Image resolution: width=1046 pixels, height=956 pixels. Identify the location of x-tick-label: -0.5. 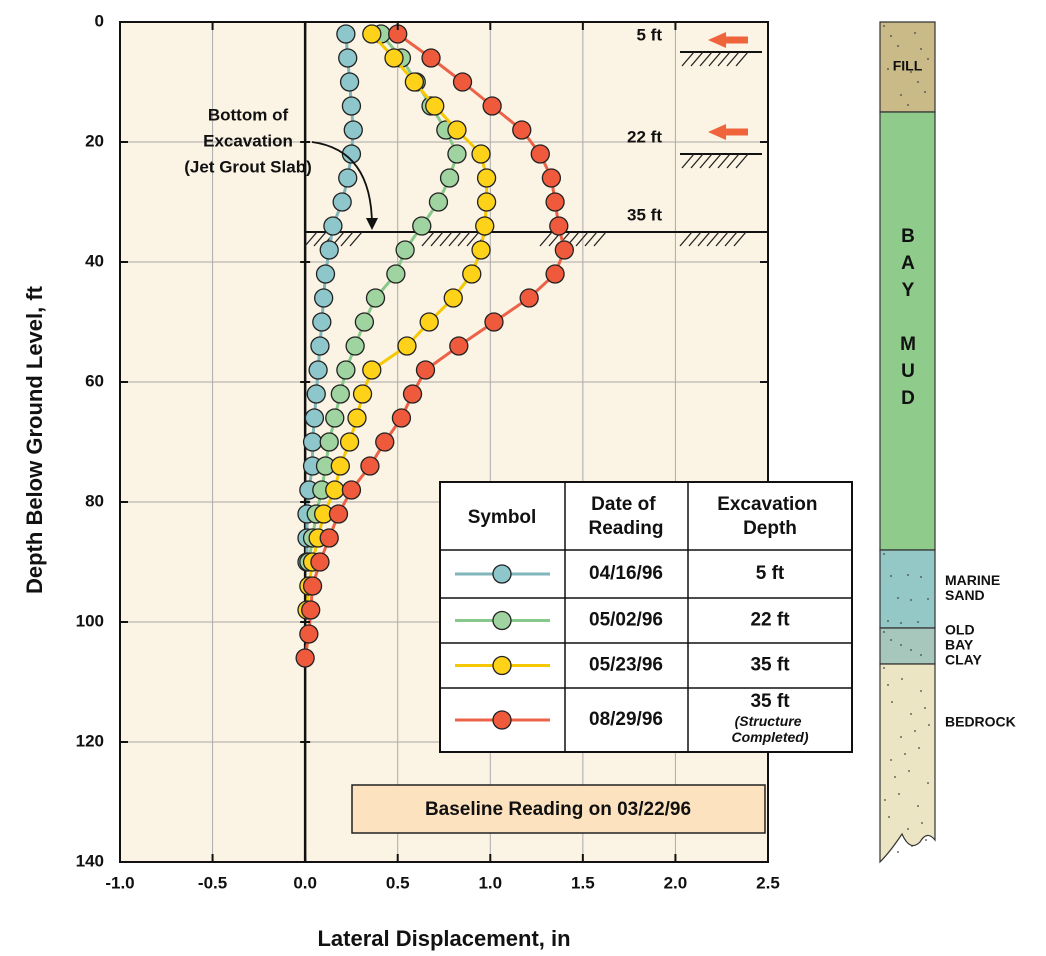
(212, 882).